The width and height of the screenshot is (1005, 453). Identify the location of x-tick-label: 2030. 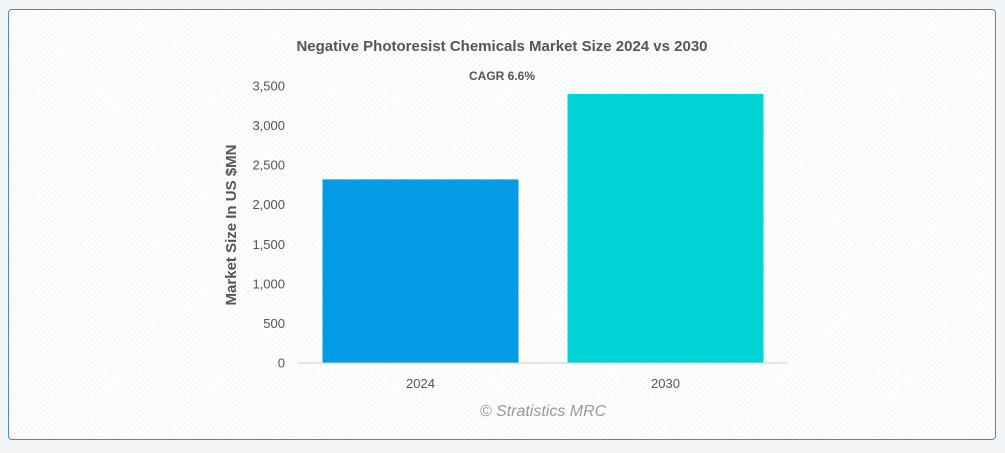
(665, 383).